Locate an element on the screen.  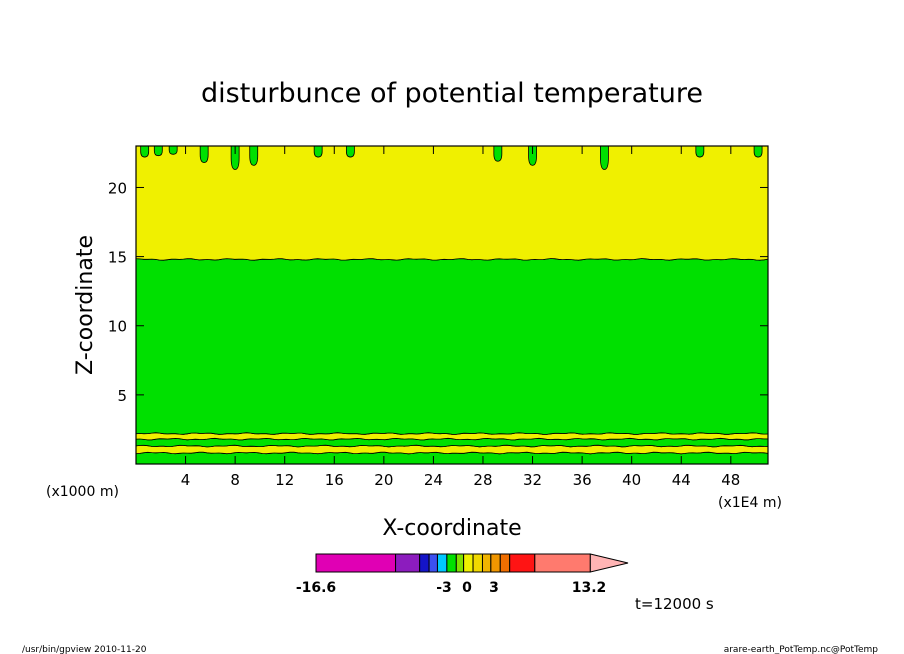
y-tick-label: 15 is located at coordinates (117, 258).